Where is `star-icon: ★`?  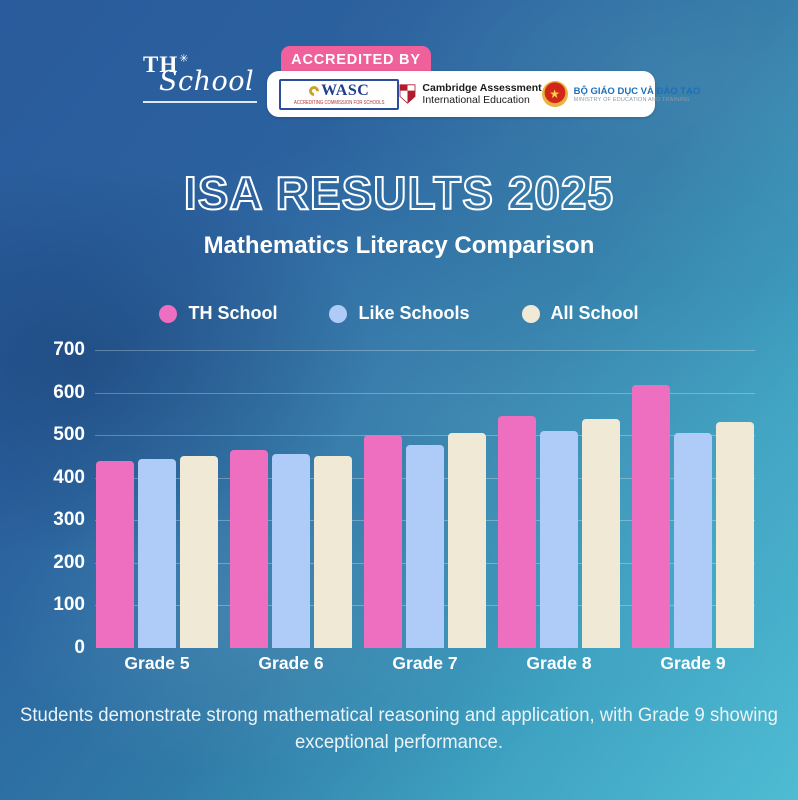
star-icon: ★ is located at coordinates (555, 93).